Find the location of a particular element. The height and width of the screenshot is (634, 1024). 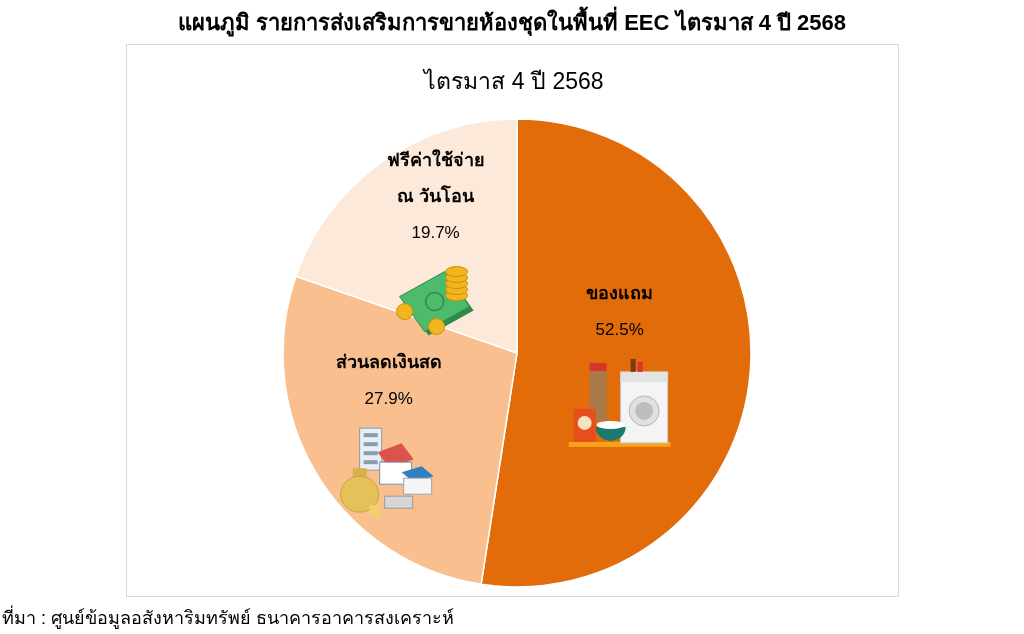

slice-label: ส่วนลดเงินสด is located at coordinates (388, 362).